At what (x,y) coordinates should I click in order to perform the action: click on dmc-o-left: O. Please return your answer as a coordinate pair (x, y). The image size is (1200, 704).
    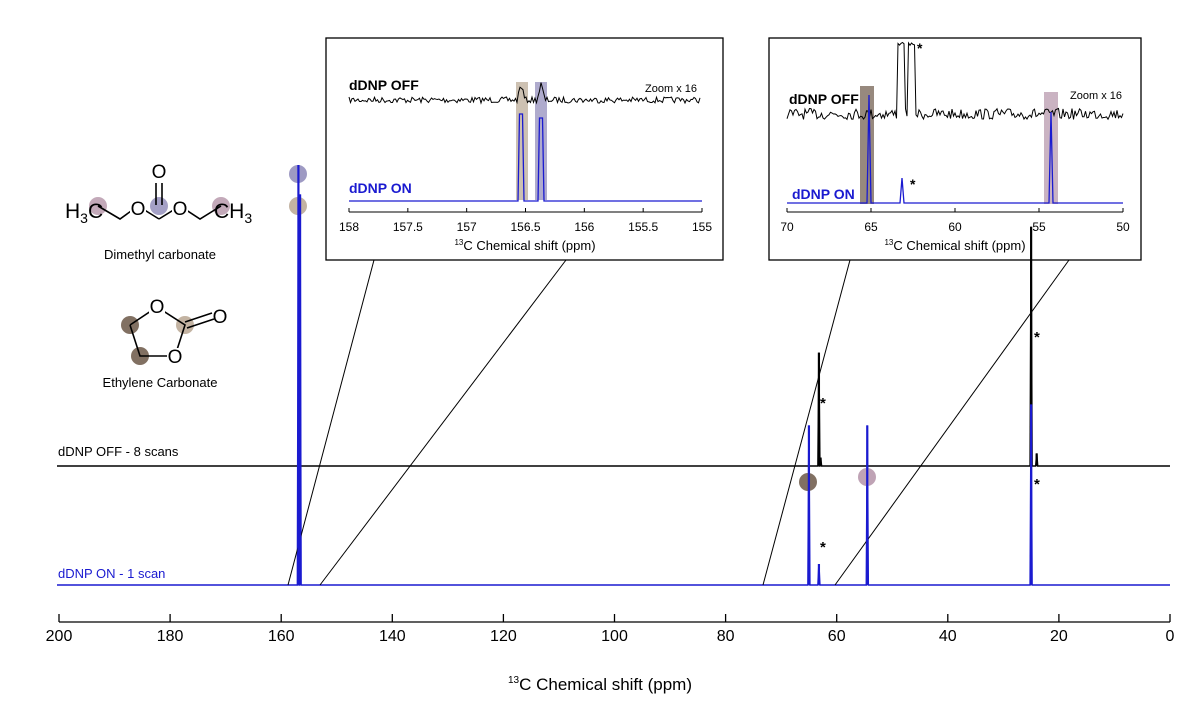
    Looking at the image, I should click on (138, 209).